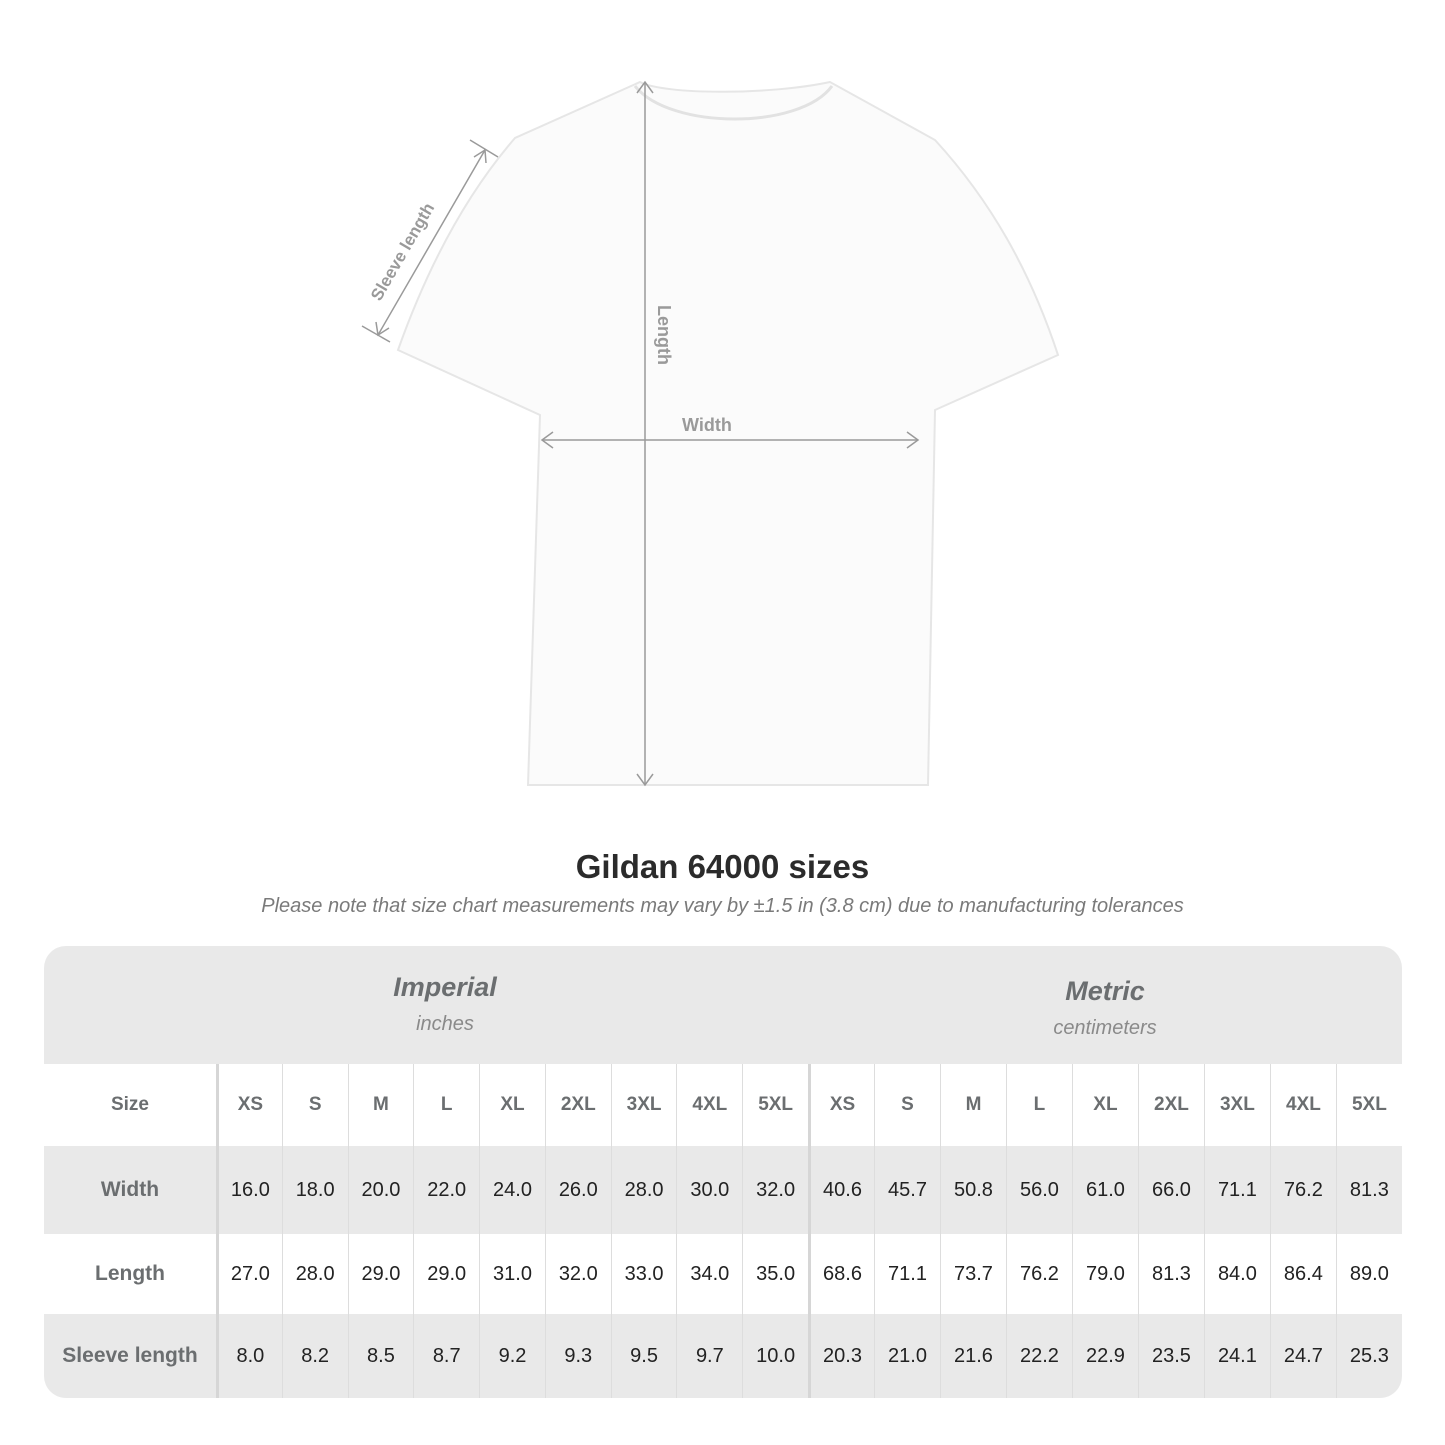 The image size is (1445, 1445). I want to click on table-cell: 86.4, so click(1302, 1274).